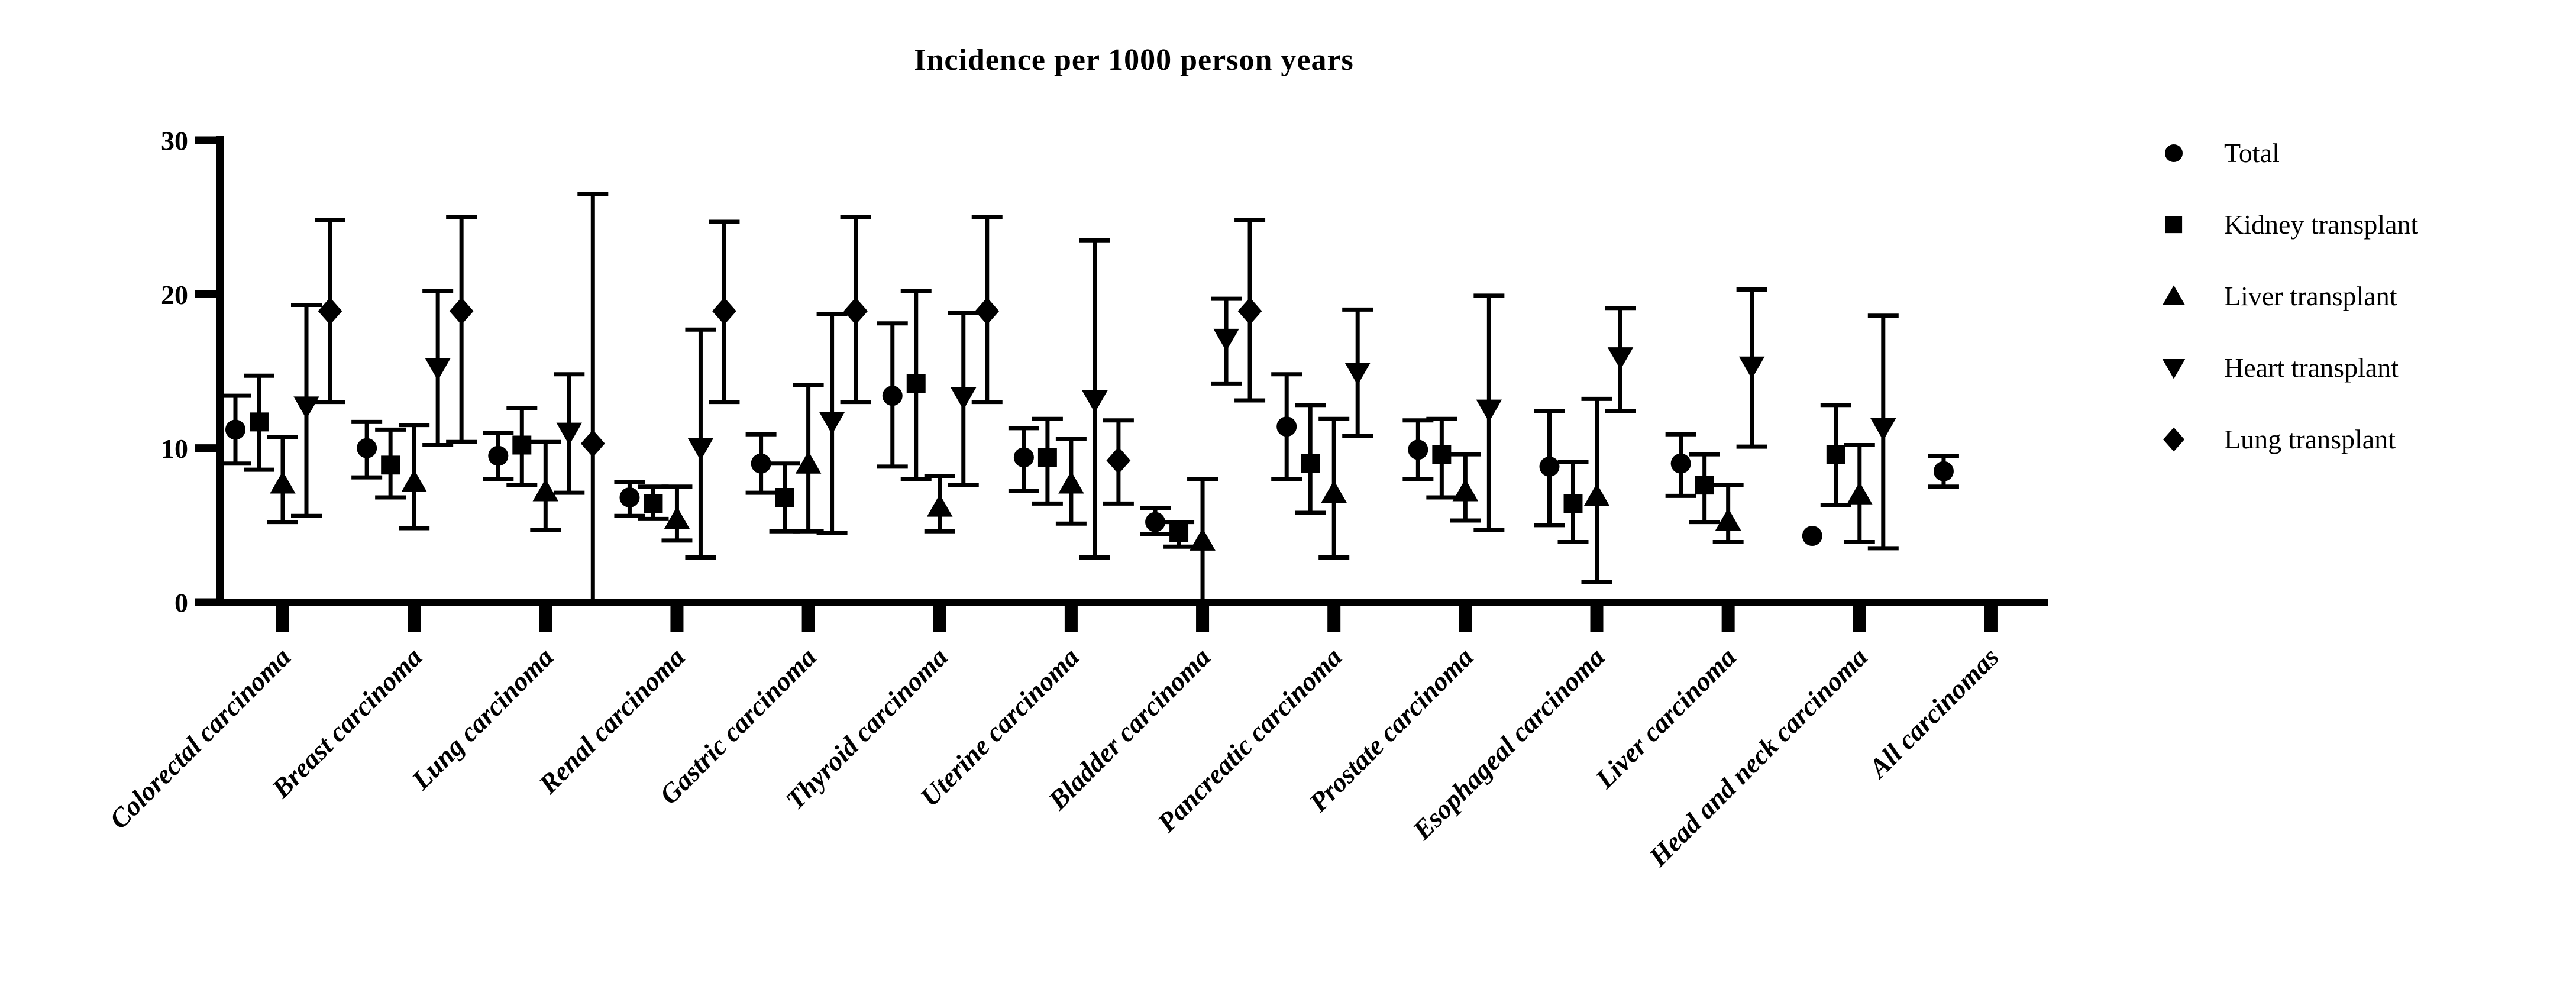  Describe the element at coordinates (629, 497) in the screenshot. I see `marker-total-renal-carcinoma` at that location.